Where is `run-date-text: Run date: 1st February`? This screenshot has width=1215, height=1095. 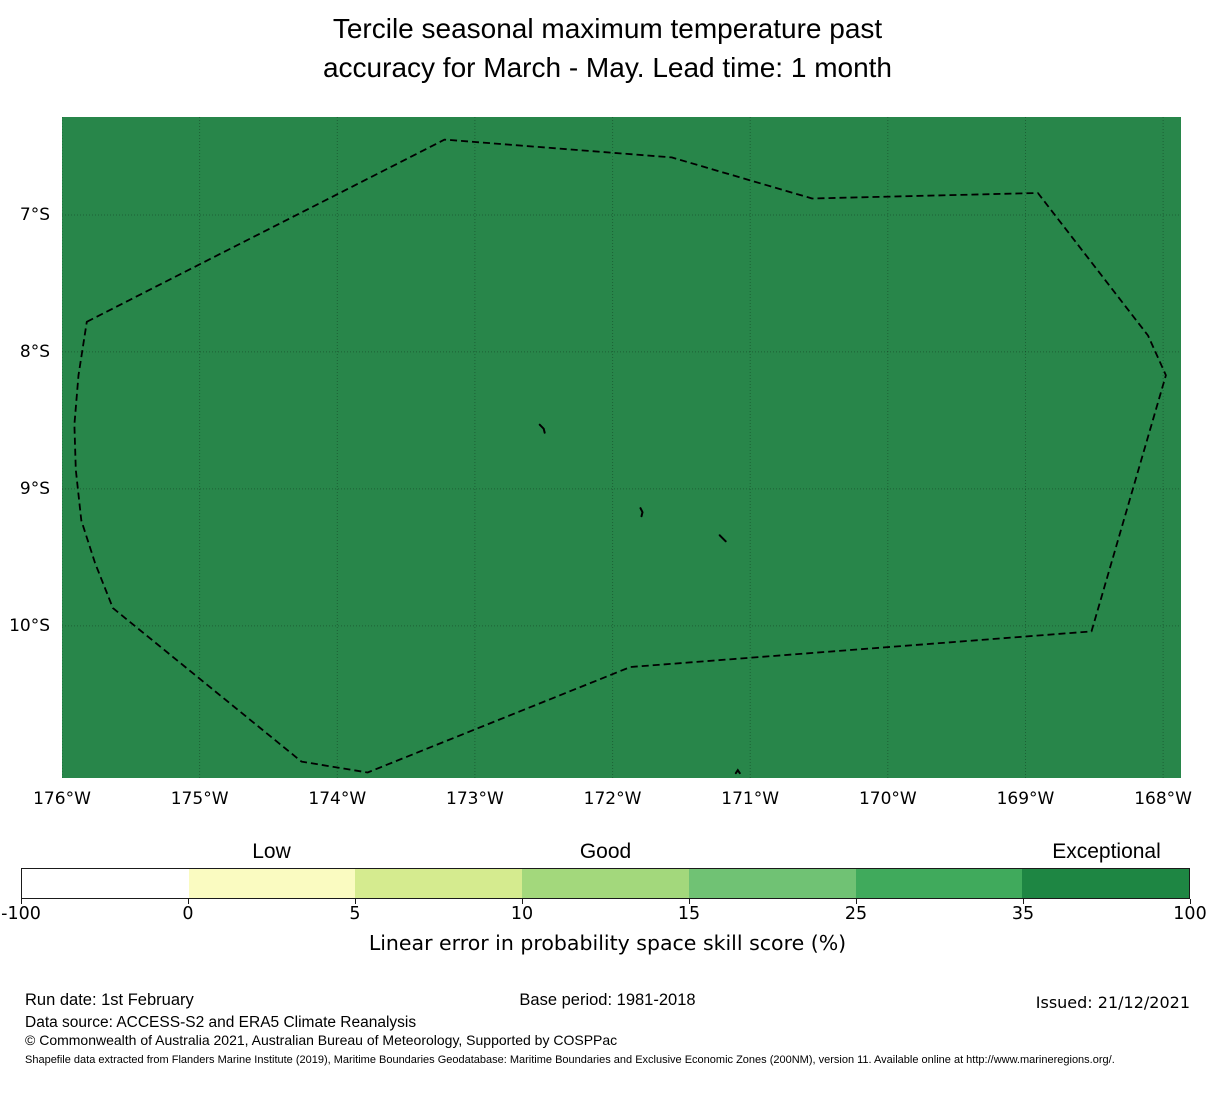 run-date-text: Run date: 1st February is located at coordinates (109, 1000).